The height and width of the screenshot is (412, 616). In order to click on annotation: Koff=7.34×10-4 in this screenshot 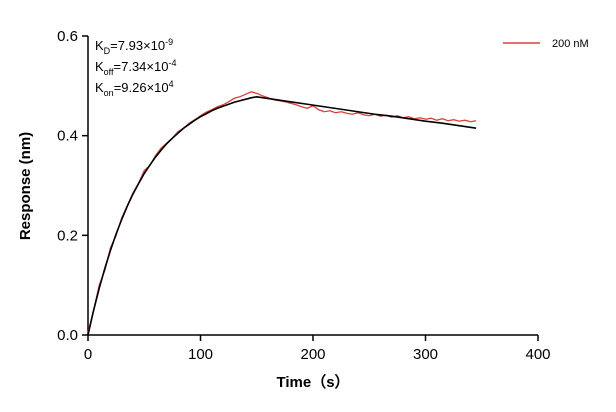, I will do `click(135, 67)`.